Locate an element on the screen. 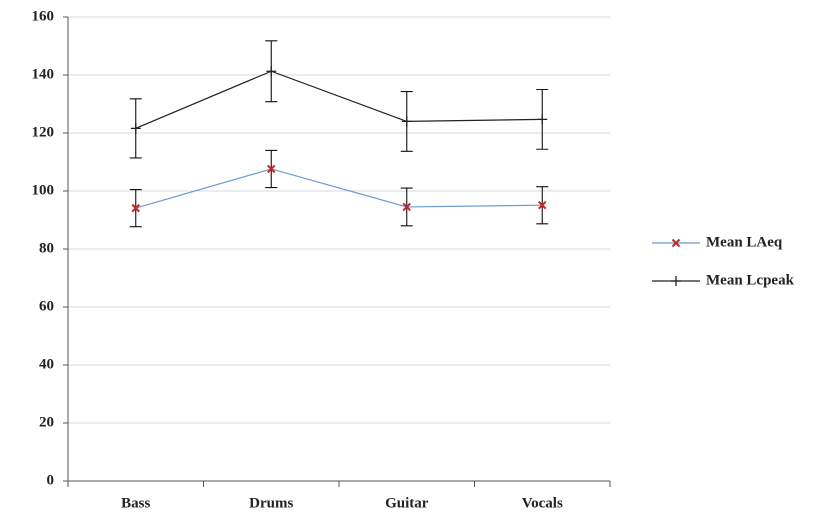 This screenshot has height=520, width=839. x-tick-label: Vocals is located at coordinates (542, 503).